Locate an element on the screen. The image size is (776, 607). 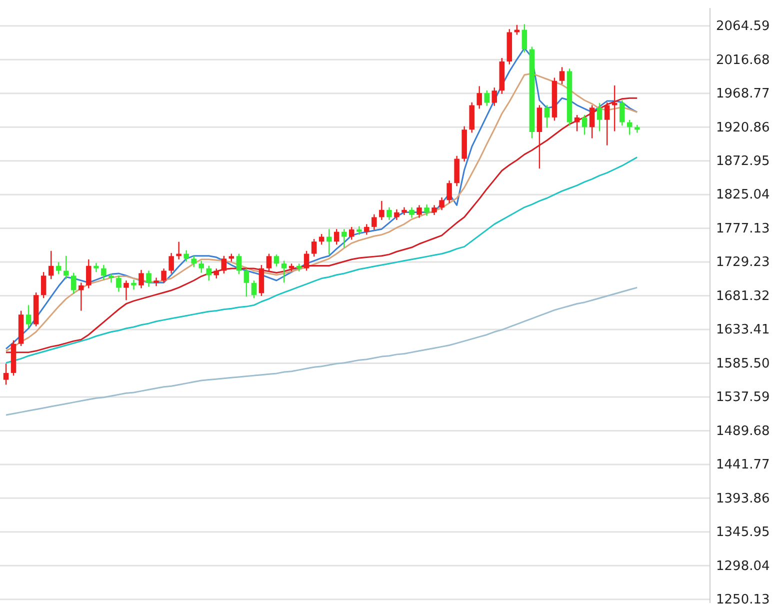
y-tick-label: 1345.95 is located at coordinates (743, 532).